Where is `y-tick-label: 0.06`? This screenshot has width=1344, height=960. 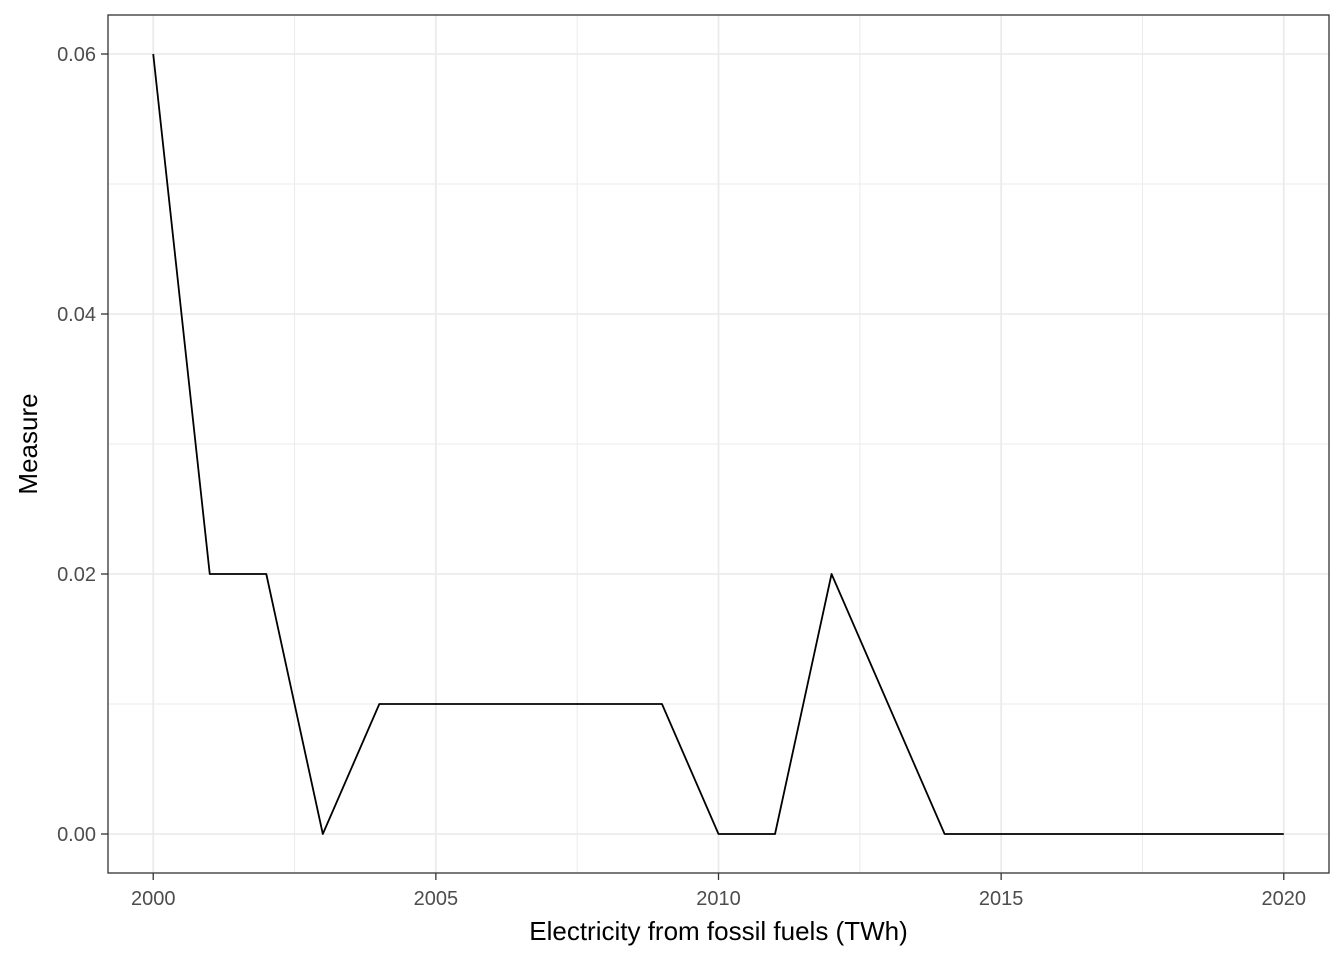 y-tick-label: 0.06 is located at coordinates (76, 55).